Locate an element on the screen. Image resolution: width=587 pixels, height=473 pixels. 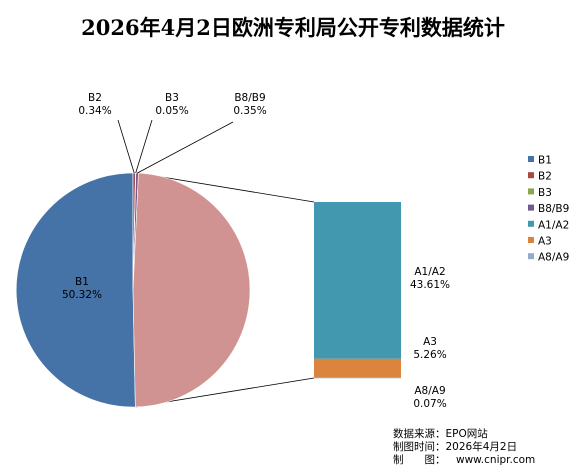
legend-swatch-a8-a9 is located at coordinates (531, 256).